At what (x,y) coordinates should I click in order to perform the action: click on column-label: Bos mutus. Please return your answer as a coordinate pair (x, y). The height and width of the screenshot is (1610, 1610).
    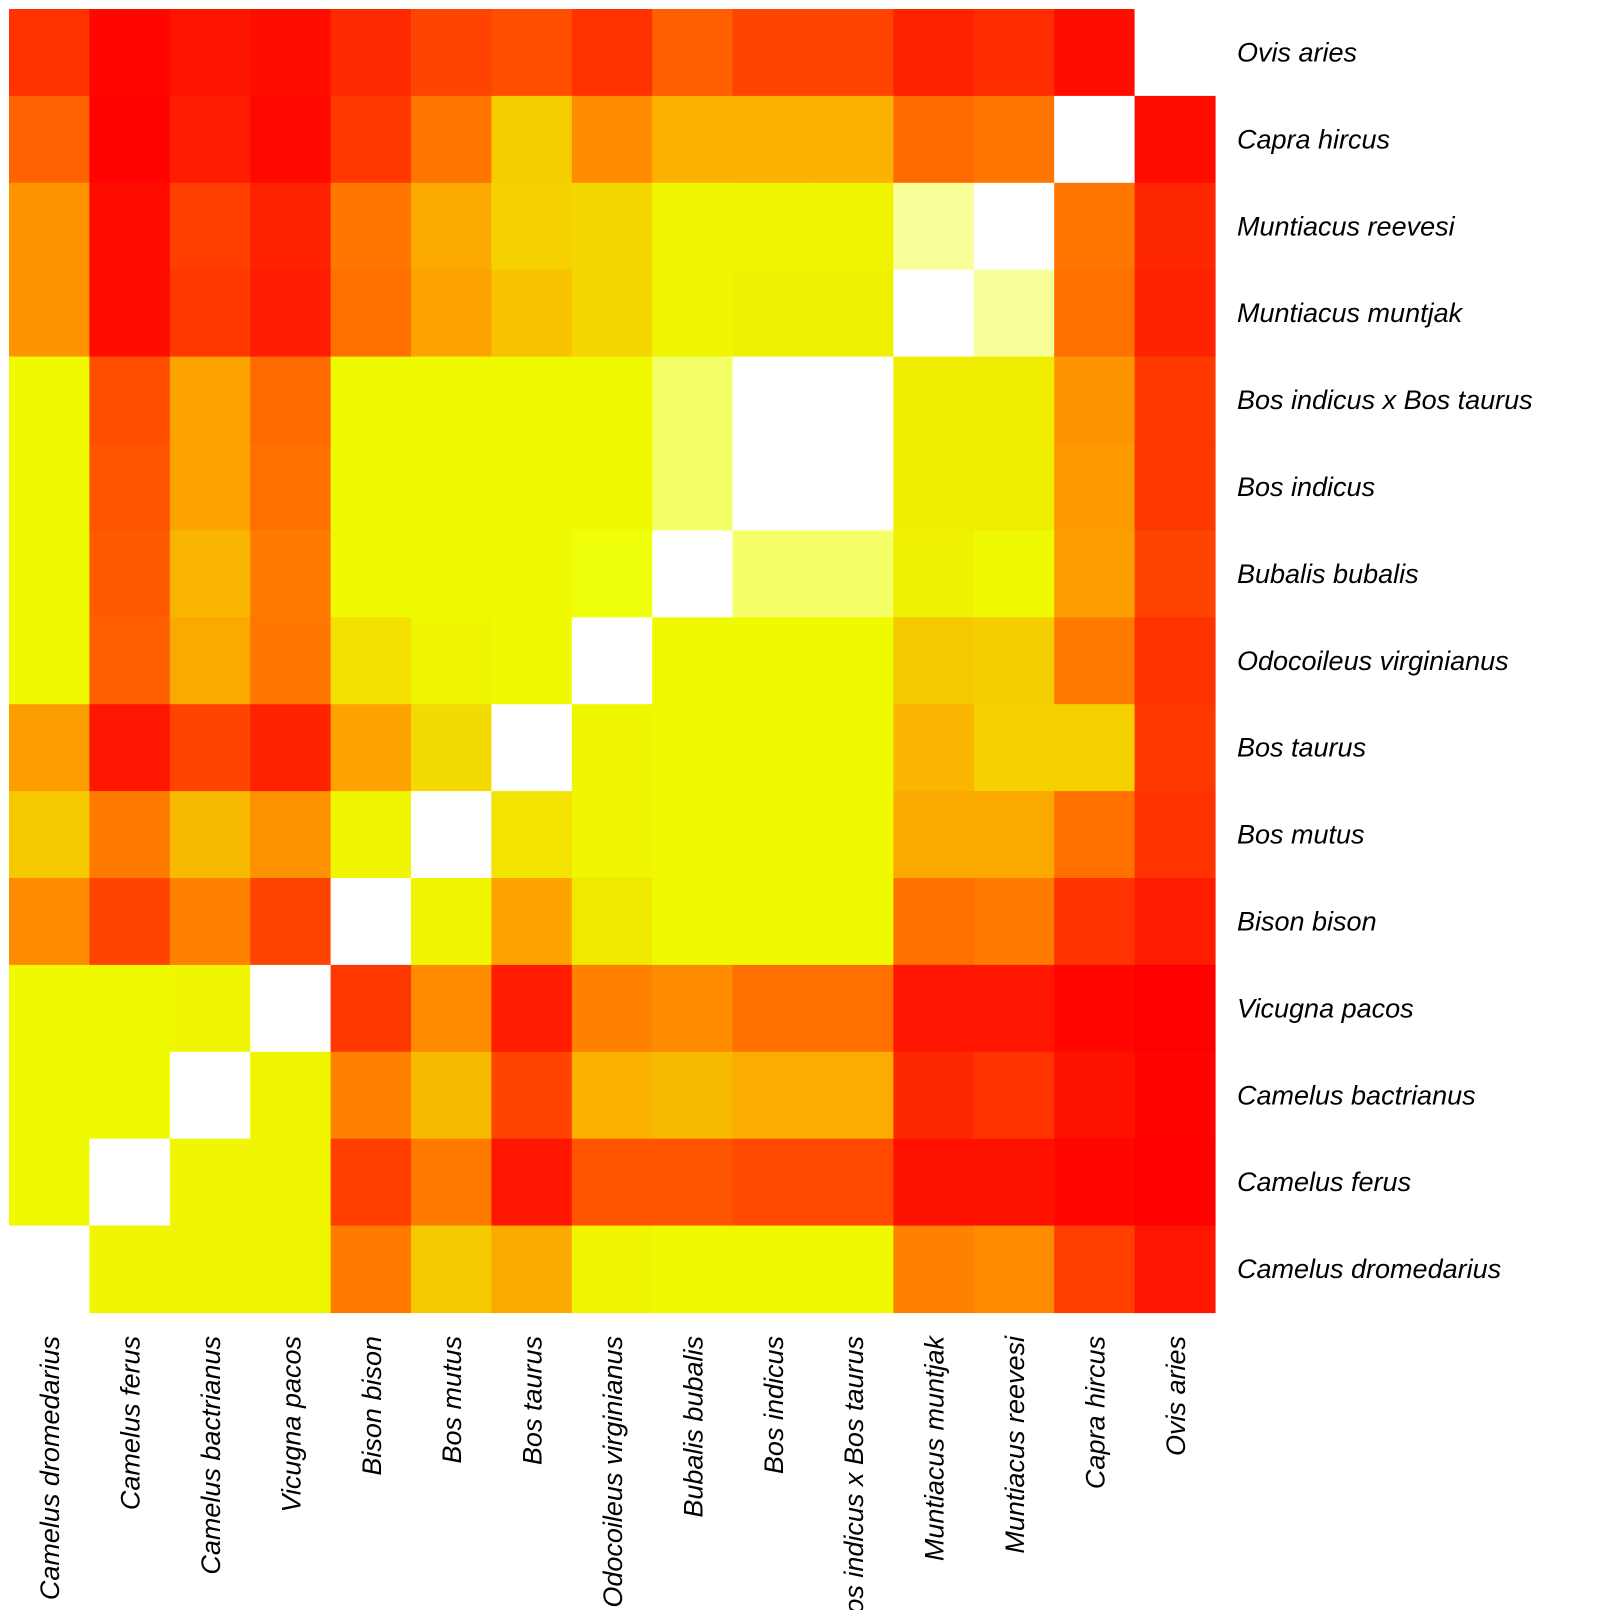
    Looking at the image, I should click on (452, 1400).